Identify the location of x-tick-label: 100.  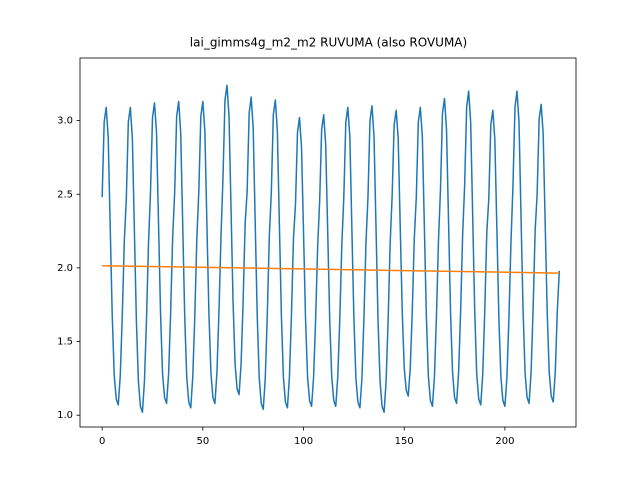
(303, 441).